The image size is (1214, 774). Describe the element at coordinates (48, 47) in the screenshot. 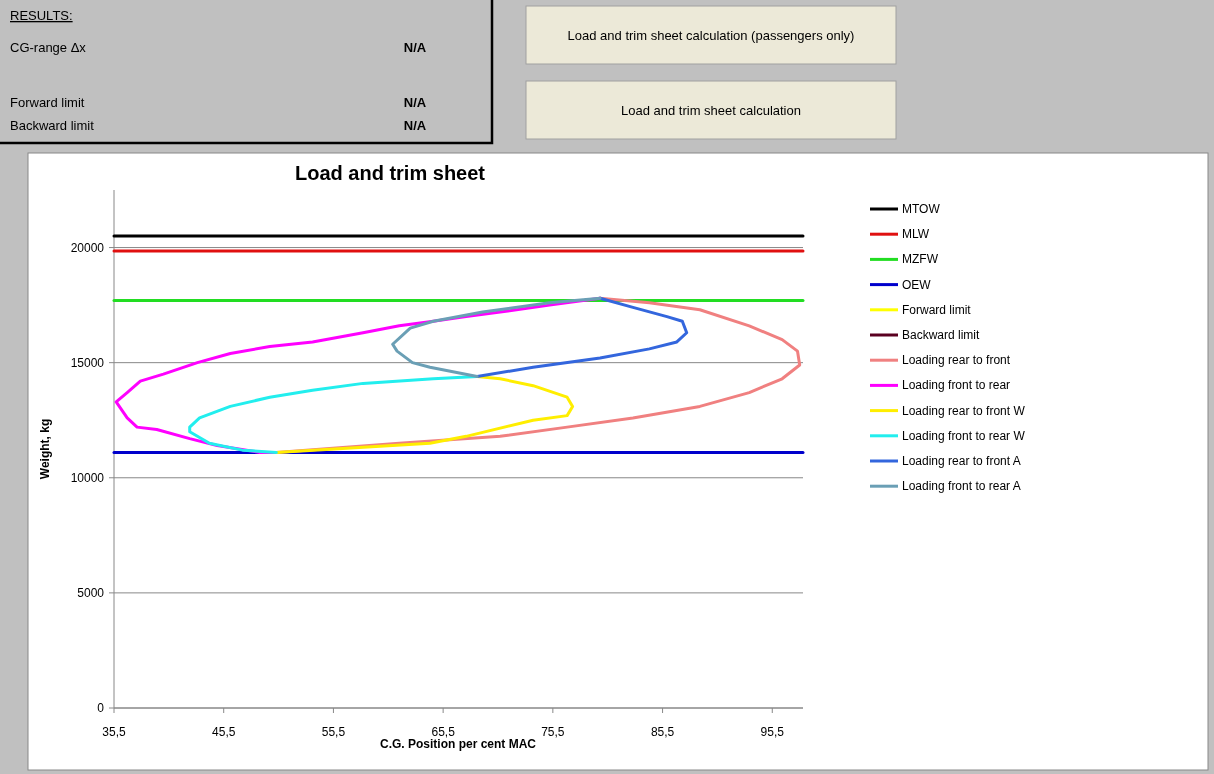

I see `category-label: CG-range Δx` at that location.